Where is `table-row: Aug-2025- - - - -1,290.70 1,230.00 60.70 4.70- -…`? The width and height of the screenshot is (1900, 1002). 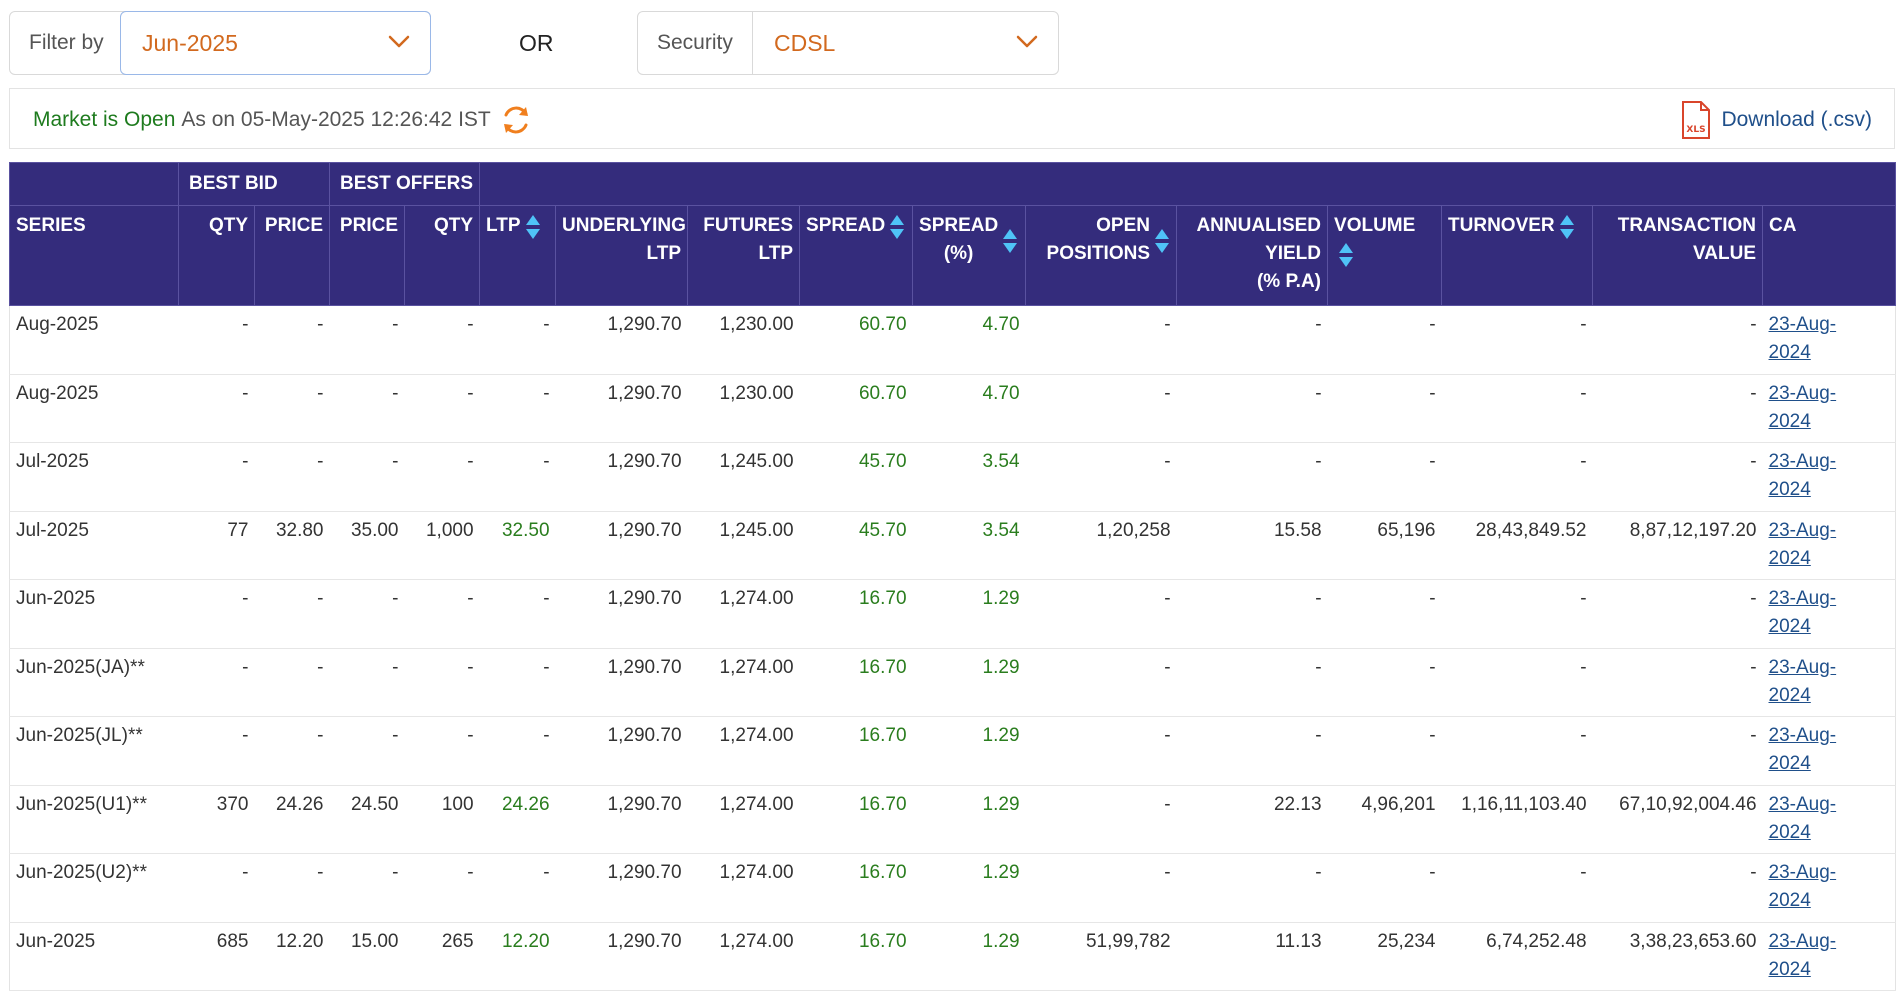
table-row: Aug-2025- - - - -1,290.70 1,230.00 60.70 4.70- -… is located at coordinates (953, 340).